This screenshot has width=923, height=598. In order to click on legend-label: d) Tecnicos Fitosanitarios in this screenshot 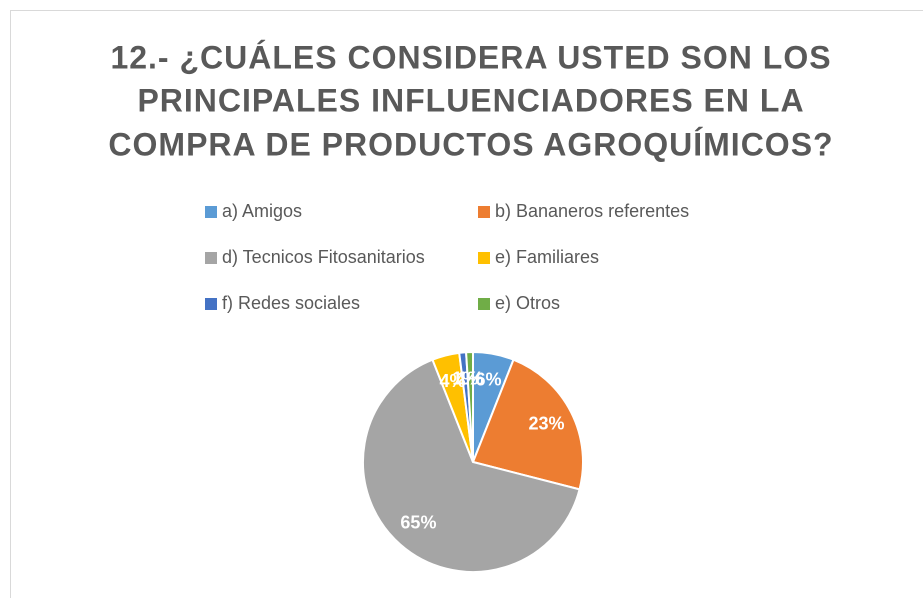, I will do `click(323, 257)`.